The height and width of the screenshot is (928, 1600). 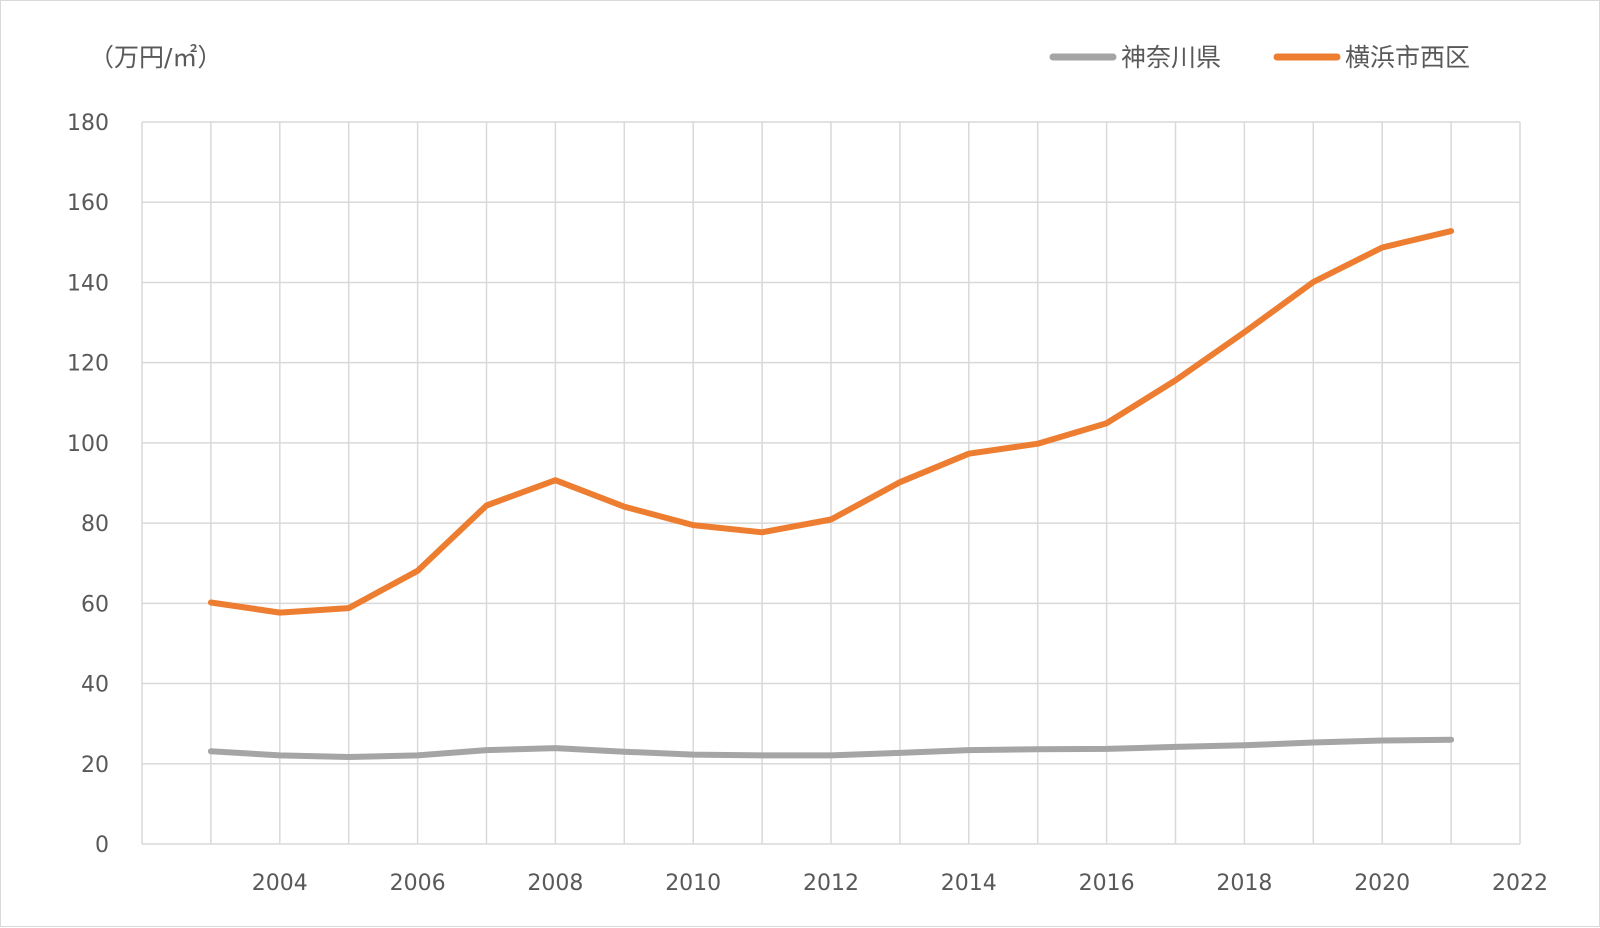 What do you see at coordinates (95, 765) in the screenshot?
I see `y-tick-label: 20` at bounding box center [95, 765].